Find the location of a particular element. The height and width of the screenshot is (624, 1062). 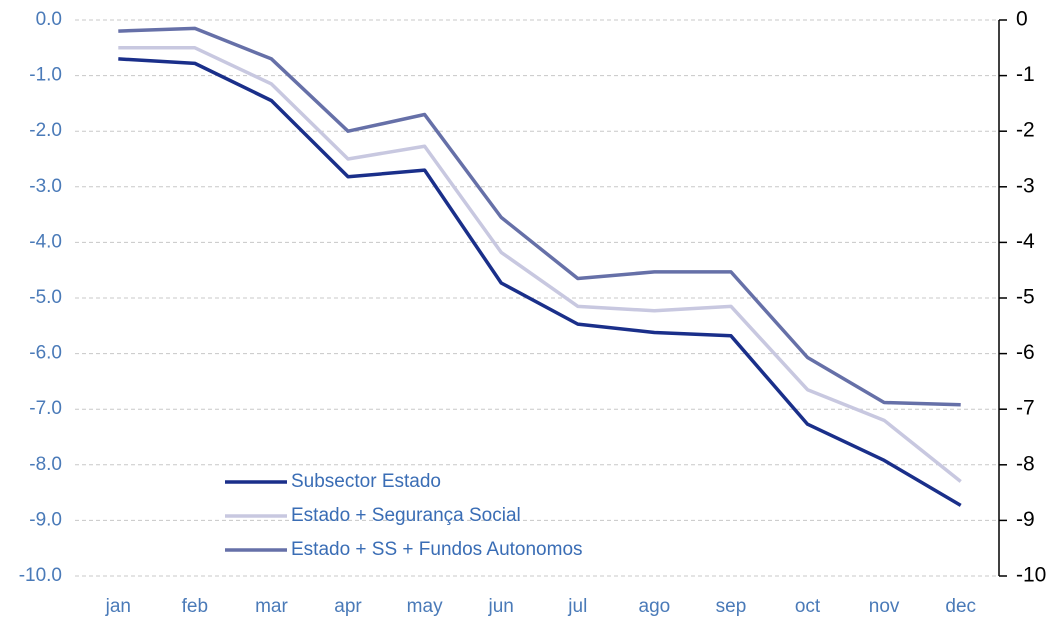

x-tick-label: jul is located at coordinates (577, 606).